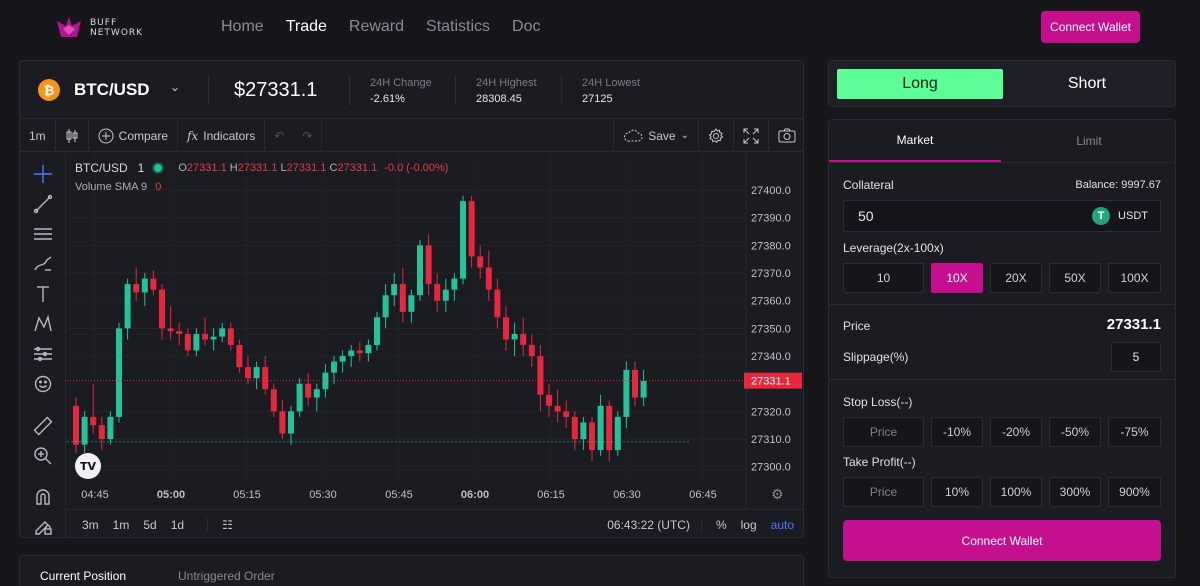 The width and height of the screenshot is (1200, 586). Describe the element at coordinates (43, 384) in the screenshot. I see `emoji-tool` at that location.